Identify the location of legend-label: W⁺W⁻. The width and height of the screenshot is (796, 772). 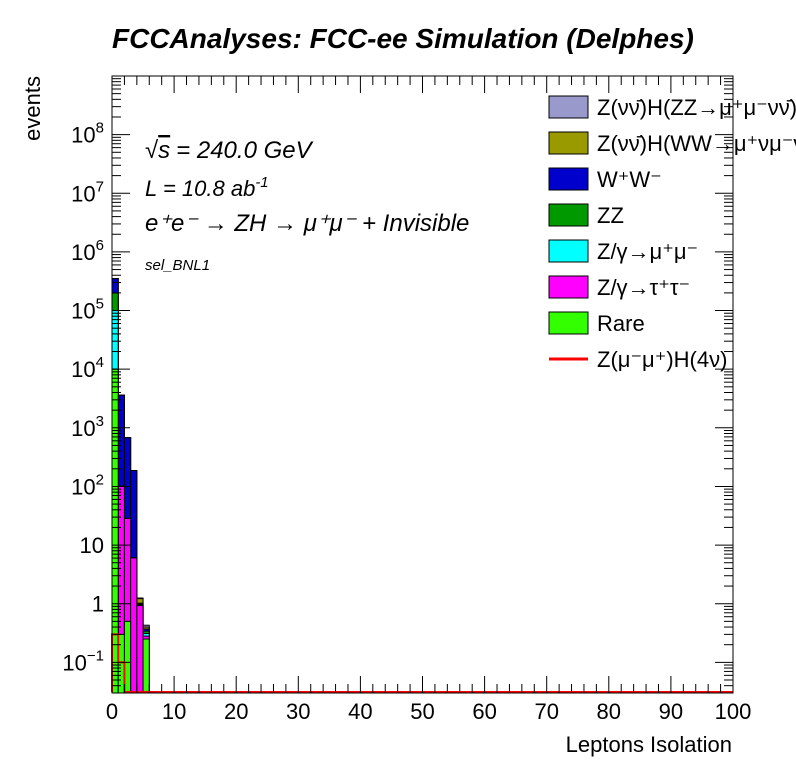
(629, 179).